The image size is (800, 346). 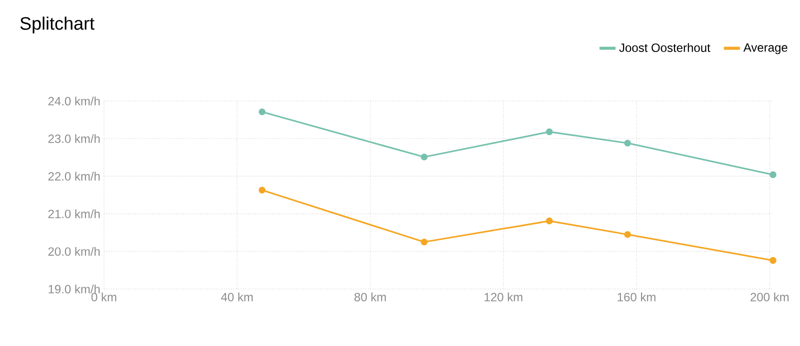 I want to click on x-tick-label: 80 km, so click(x=370, y=297).